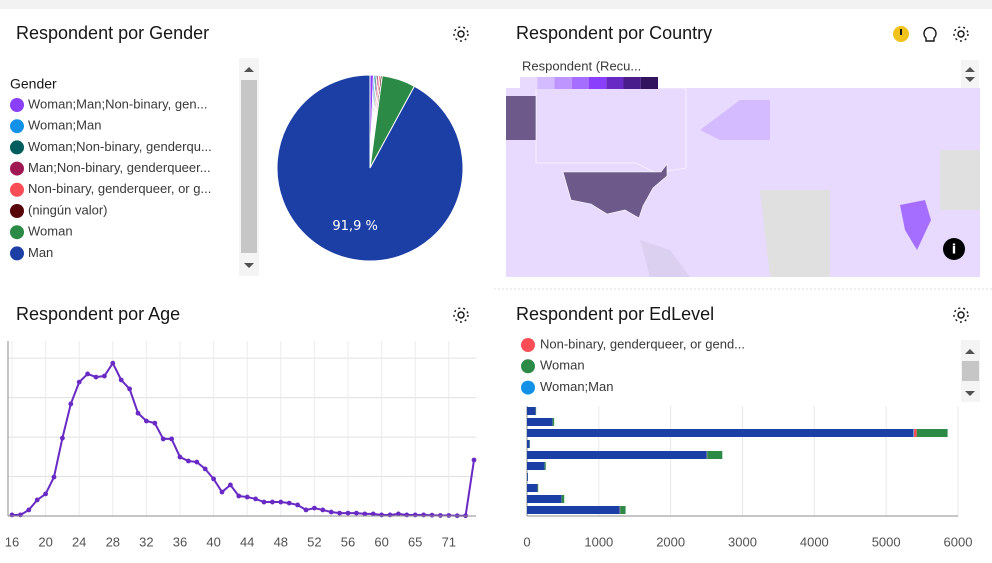 The height and width of the screenshot is (563, 992). What do you see at coordinates (415, 541) in the screenshot?
I see `x-tick-label: 65` at bounding box center [415, 541].